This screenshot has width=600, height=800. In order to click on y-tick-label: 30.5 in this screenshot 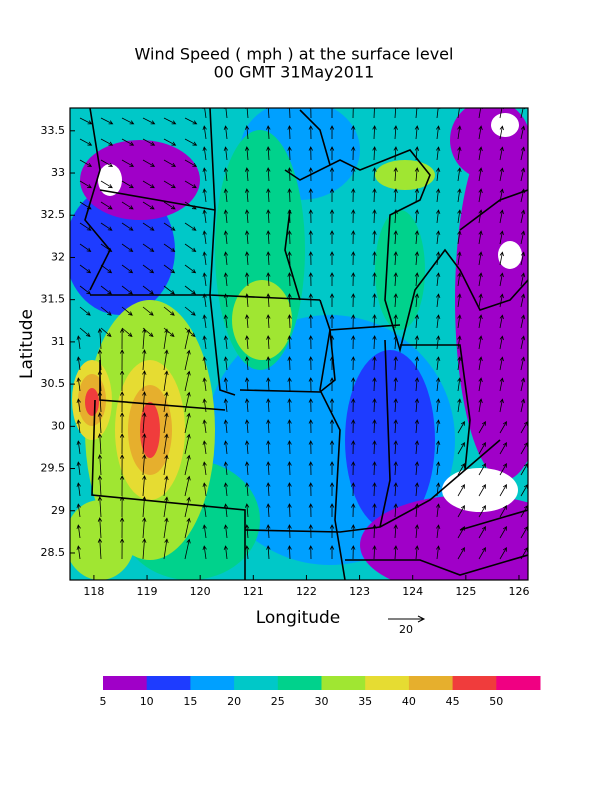, I will do `click(53, 383)`.